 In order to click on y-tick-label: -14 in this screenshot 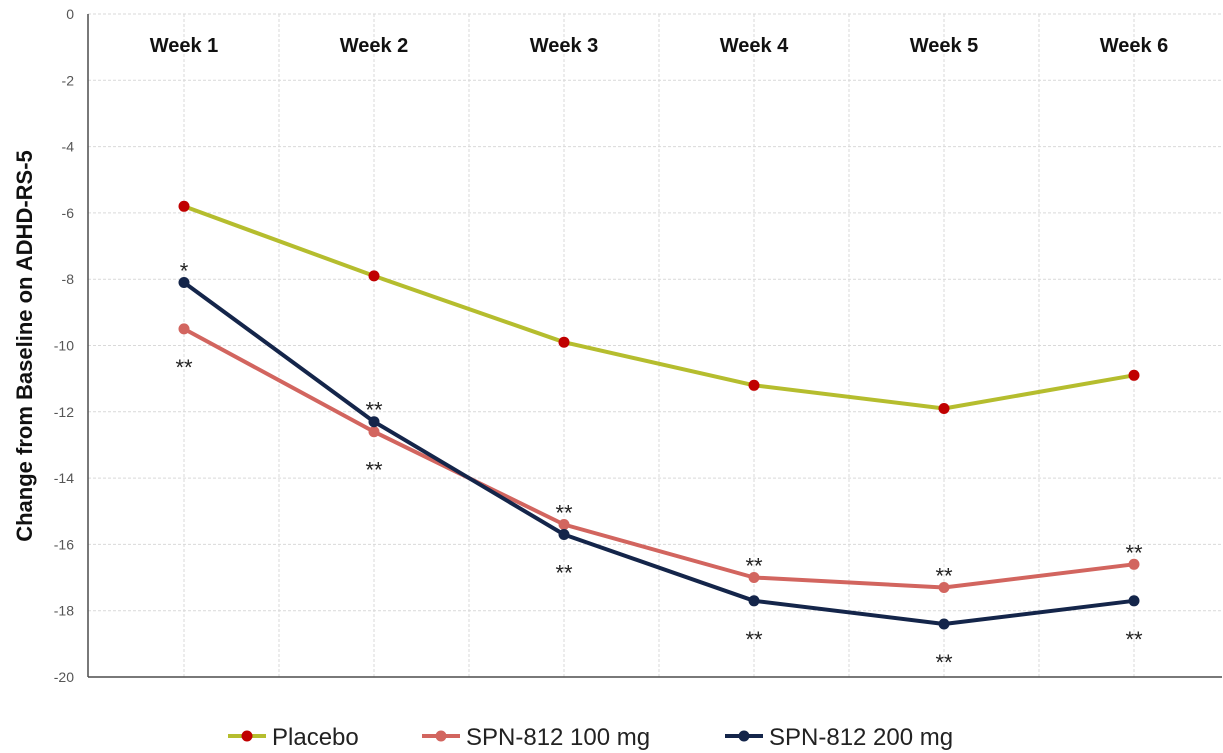, I will do `click(64, 478)`.